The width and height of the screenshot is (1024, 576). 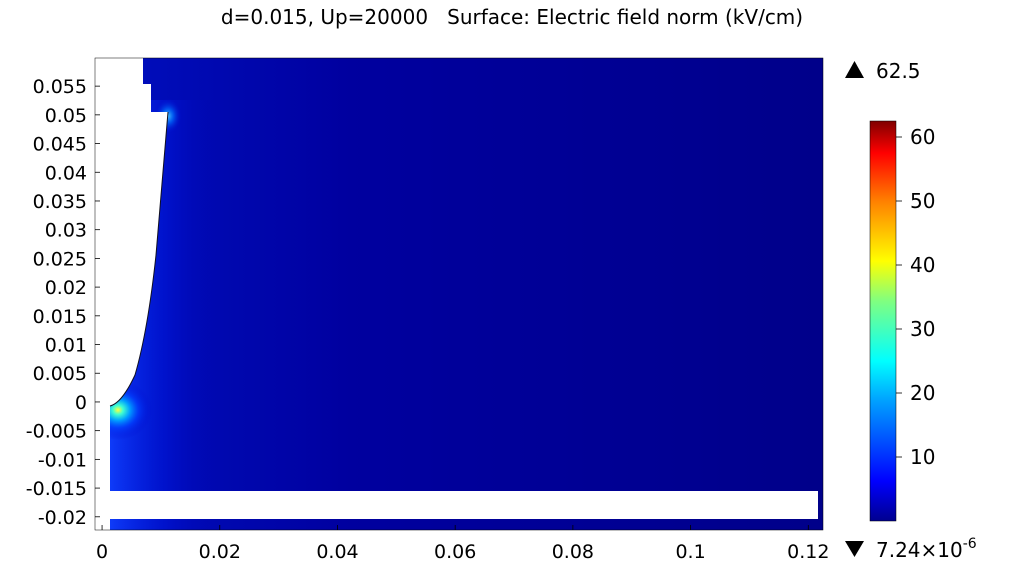 I want to click on x-tick-label: 0.08, so click(x=573, y=552).